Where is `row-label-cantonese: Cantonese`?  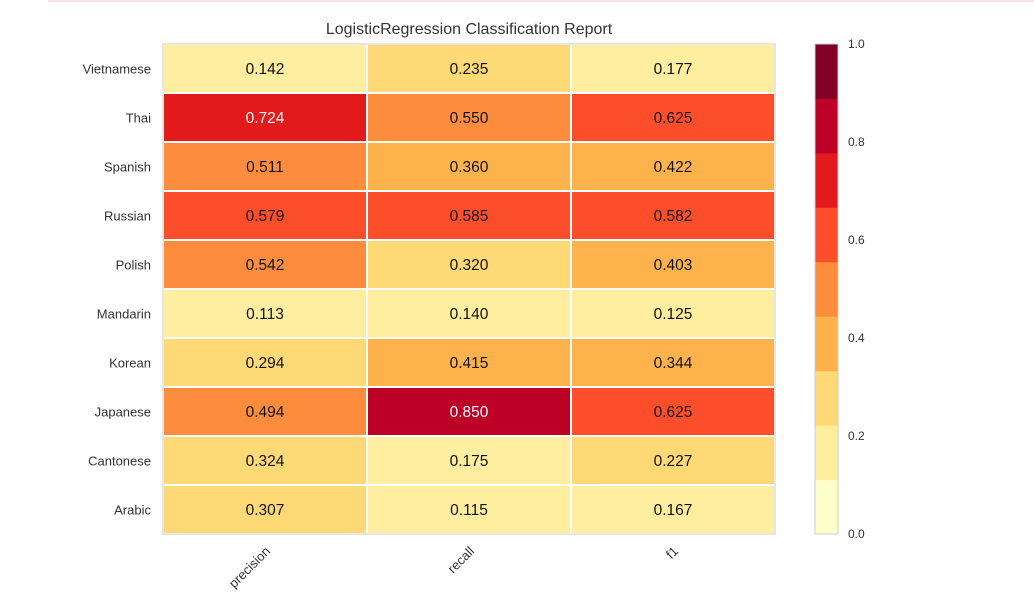
row-label-cantonese: Cantonese is located at coordinates (119, 461).